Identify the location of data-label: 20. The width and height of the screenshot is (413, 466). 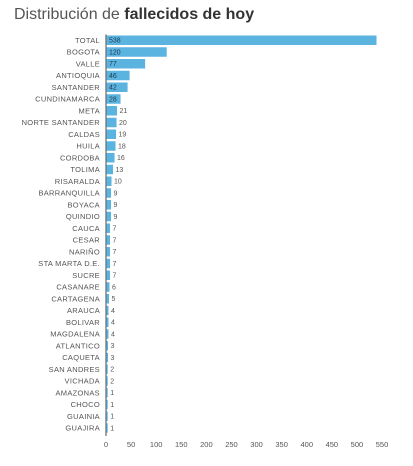
(123, 123).